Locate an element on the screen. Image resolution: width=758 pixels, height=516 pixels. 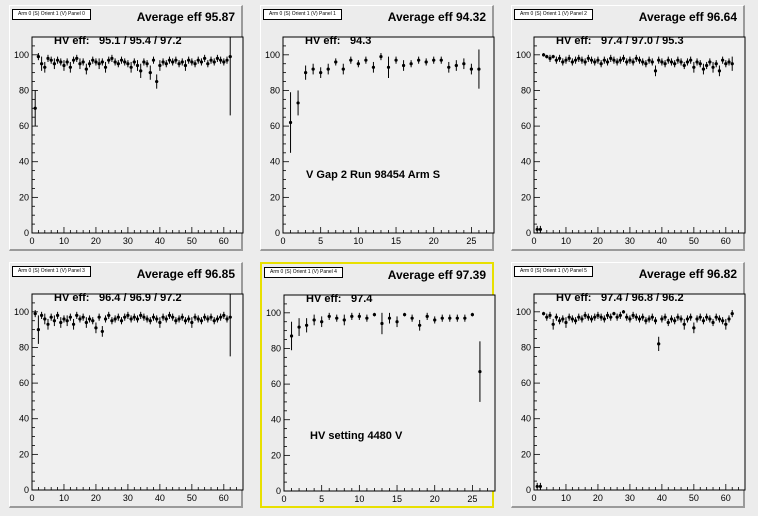
average-eff-label: Average eff 96.85 is located at coordinates (185, 274).